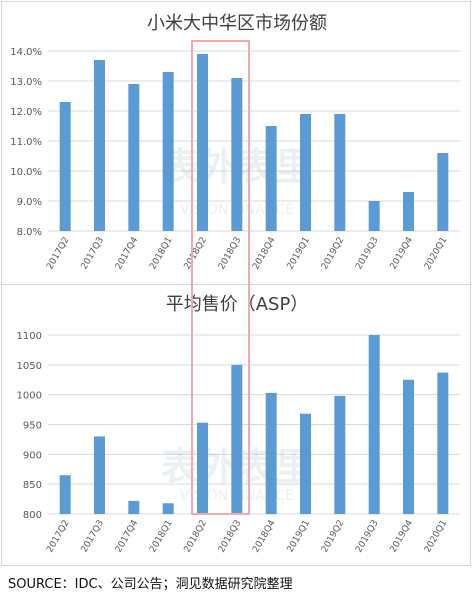 This screenshot has height=600, width=474. Describe the element at coordinates (150, 584) in the screenshot. I see `source-note: SOURCE：IDC、公司公告；洞见数据研究院整理` at that location.